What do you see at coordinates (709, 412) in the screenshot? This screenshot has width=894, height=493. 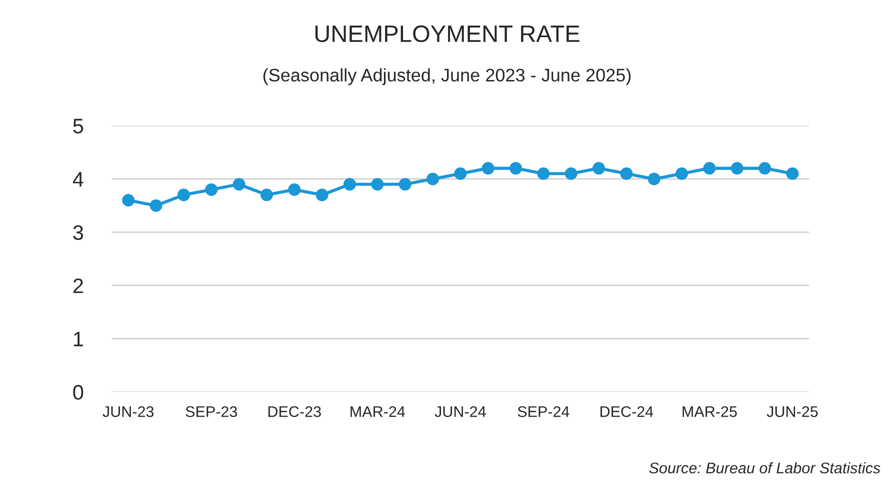 I see `x-tick-label: MAR-25` at bounding box center [709, 412].